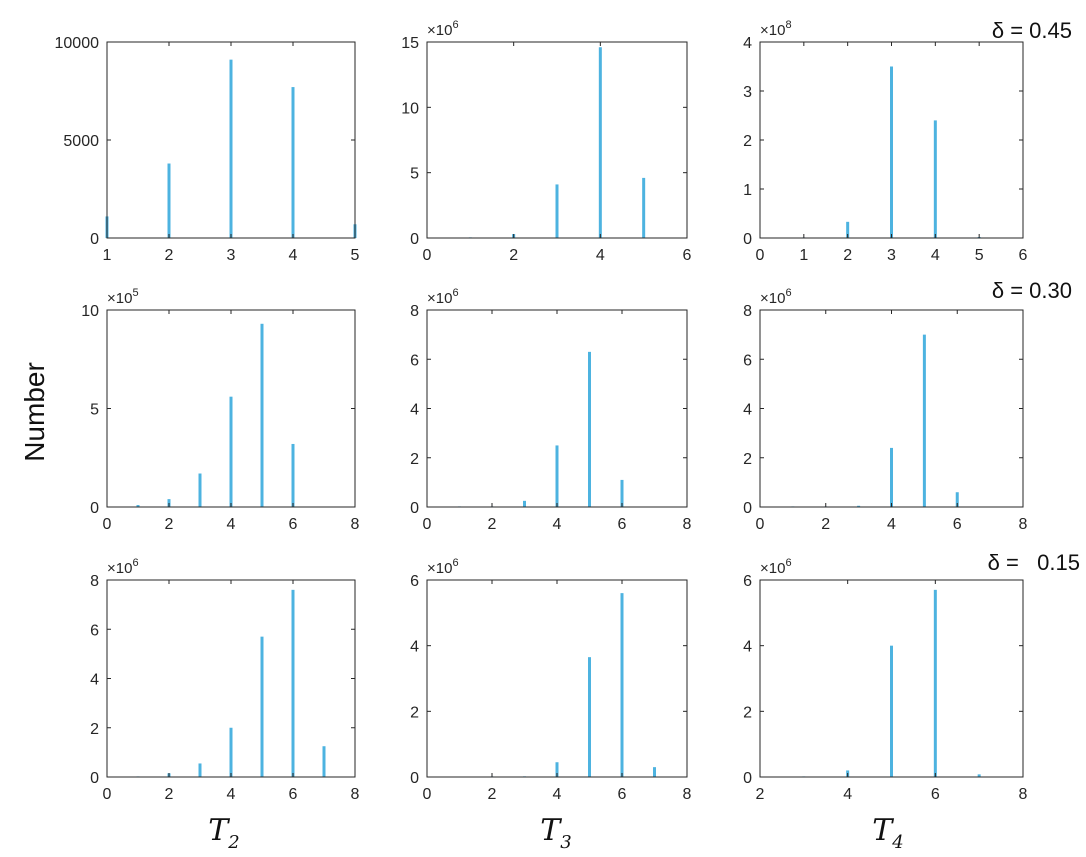 The height and width of the screenshot is (857, 1086). What do you see at coordinates (200, 770) in the screenshot?
I see `bar-p31-x3` at bounding box center [200, 770].